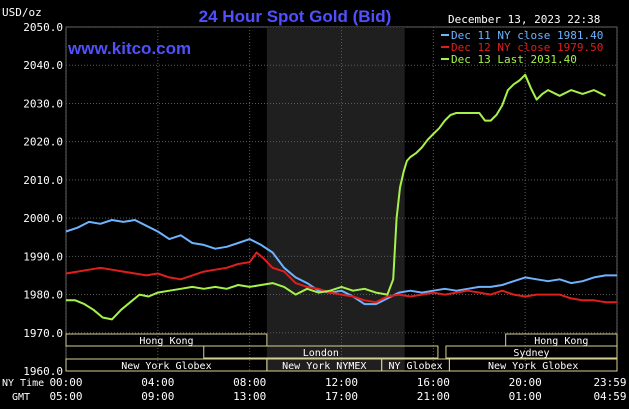  Describe the element at coordinates (249, 382) in the screenshot. I see `x-tick-label-ny: 08:00` at that location.